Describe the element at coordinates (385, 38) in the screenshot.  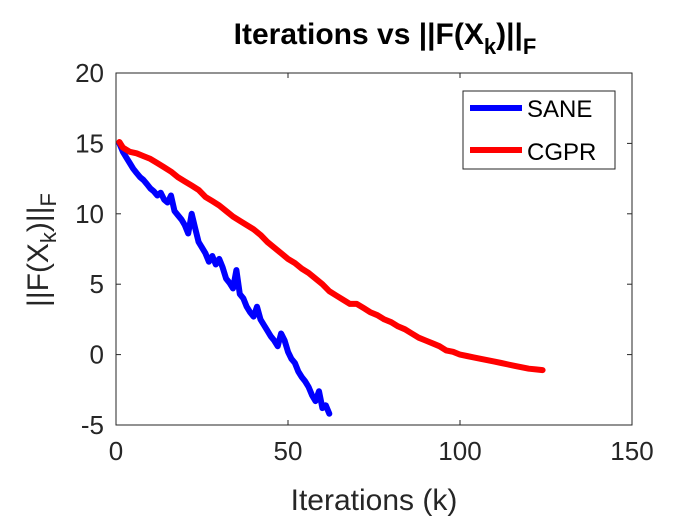
I see `chart-title: Iterations vs ||F(Xk)||F` at that location.